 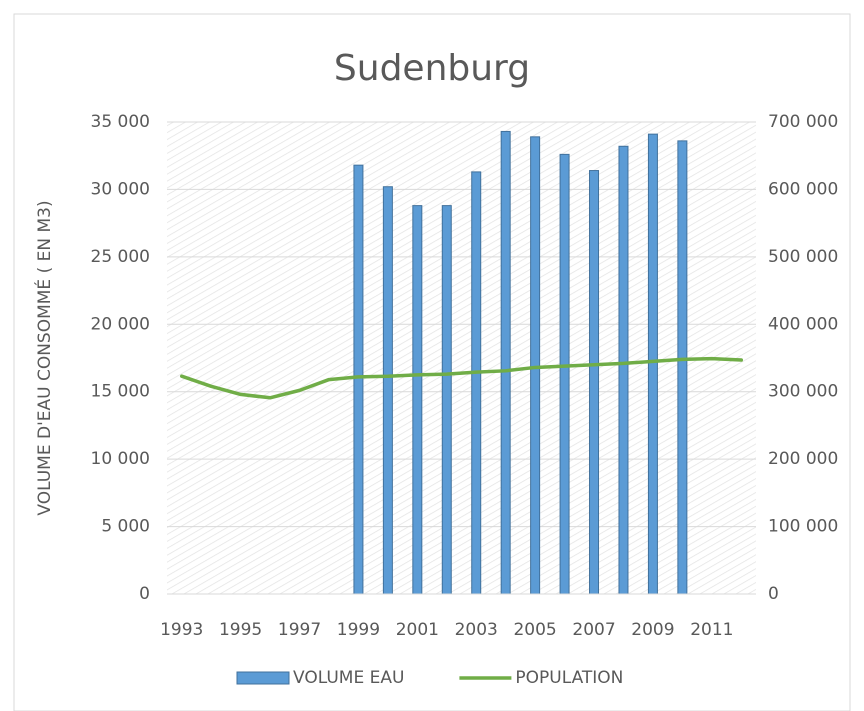 I want to click on y2-tick-label: 600 000, so click(x=803, y=189).